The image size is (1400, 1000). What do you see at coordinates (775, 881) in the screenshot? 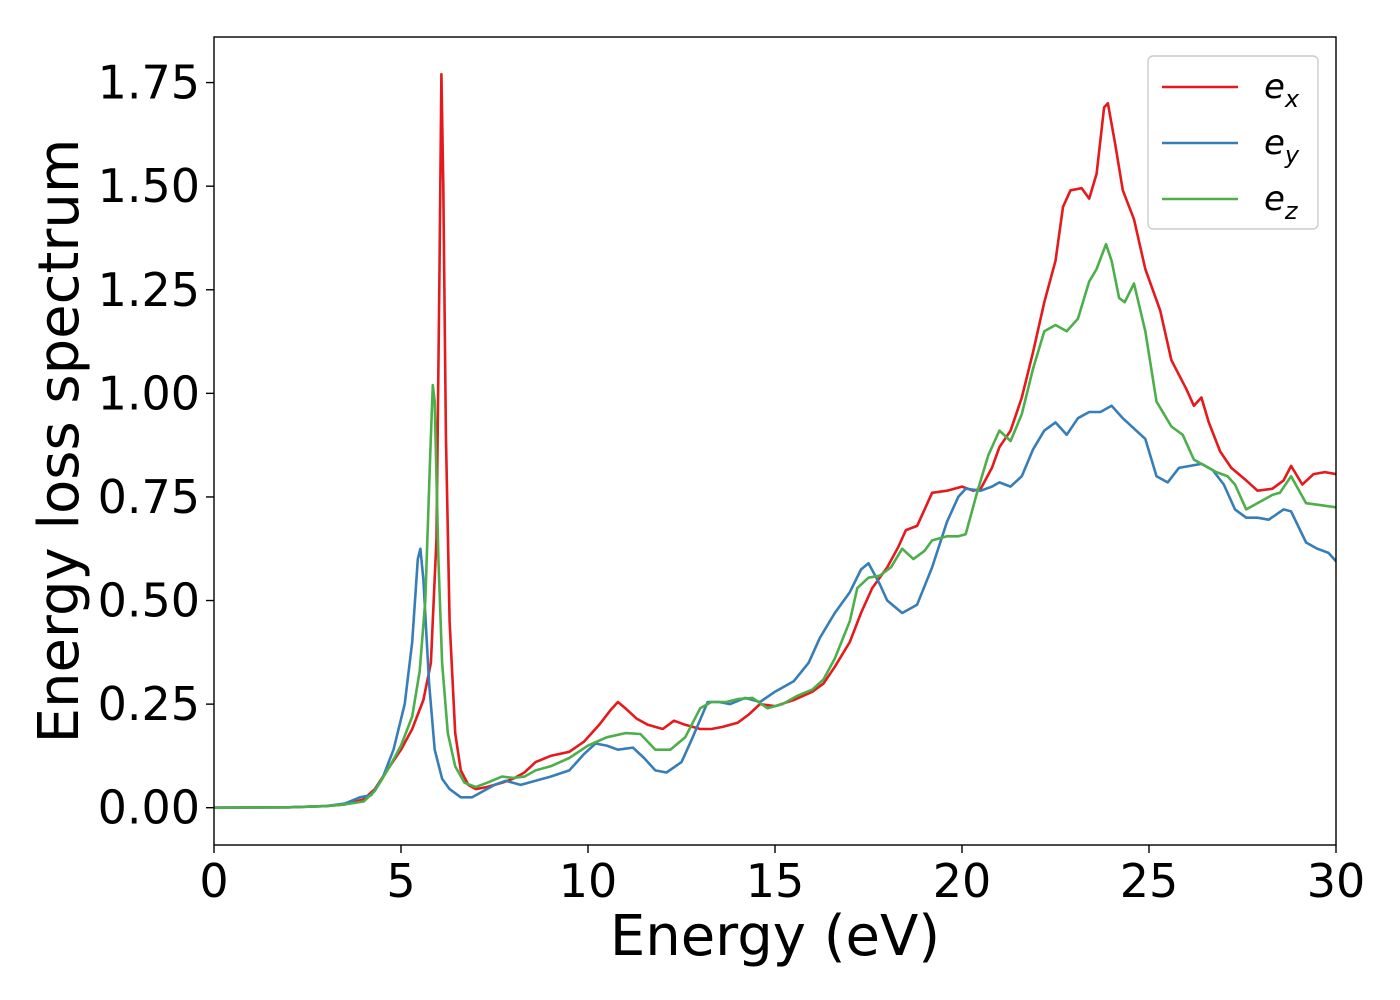
I see `x-tick-label: 15` at bounding box center [775, 881].